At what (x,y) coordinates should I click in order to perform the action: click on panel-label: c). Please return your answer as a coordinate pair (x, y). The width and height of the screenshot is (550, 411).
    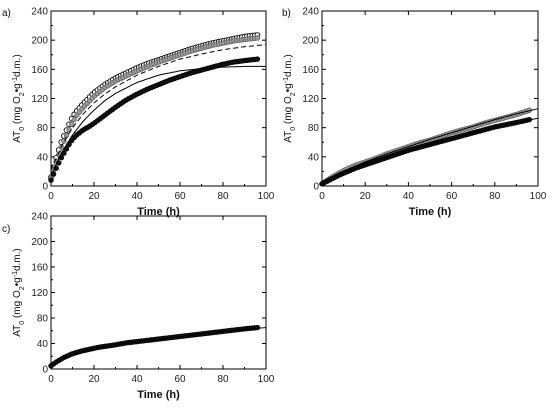
    Looking at the image, I should click on (6, 229).